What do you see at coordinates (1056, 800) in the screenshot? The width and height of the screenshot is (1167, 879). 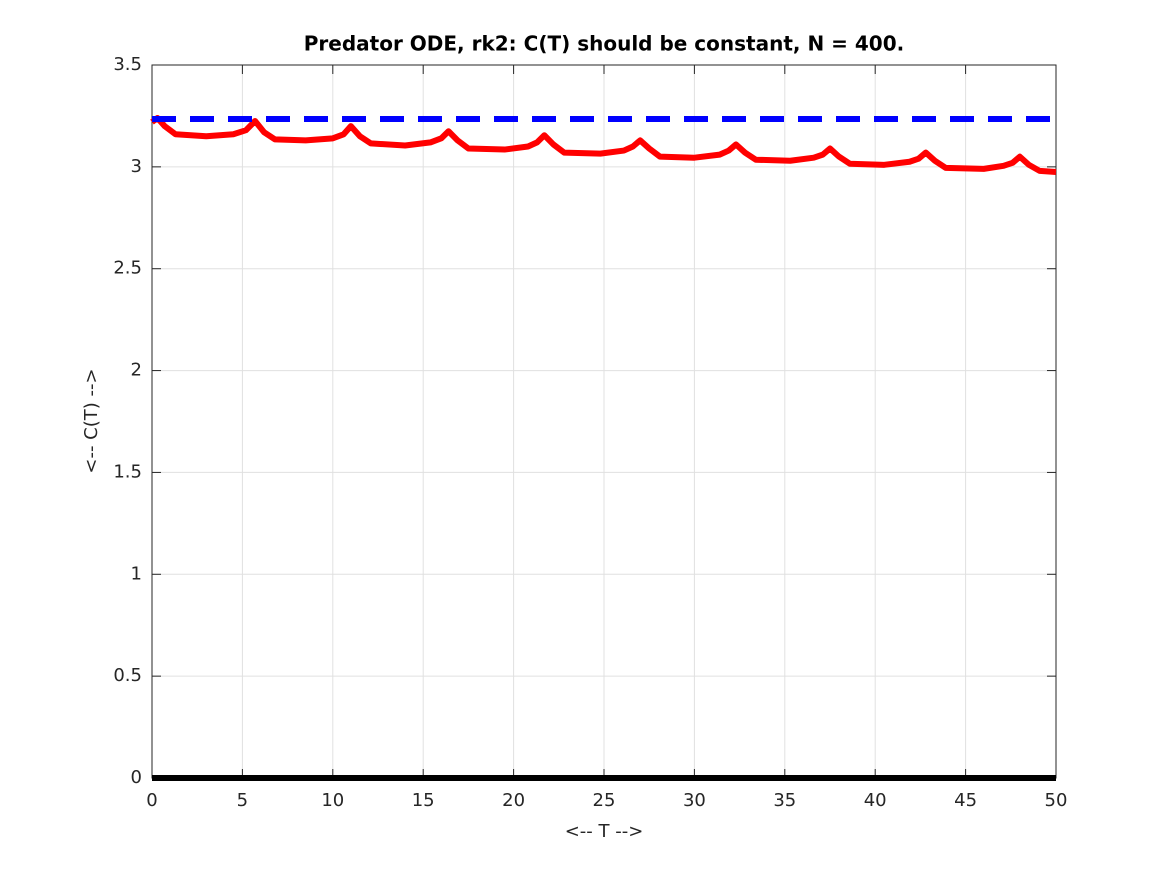 I see `x-tick-label: 50` at bounding box center [1056, 800].